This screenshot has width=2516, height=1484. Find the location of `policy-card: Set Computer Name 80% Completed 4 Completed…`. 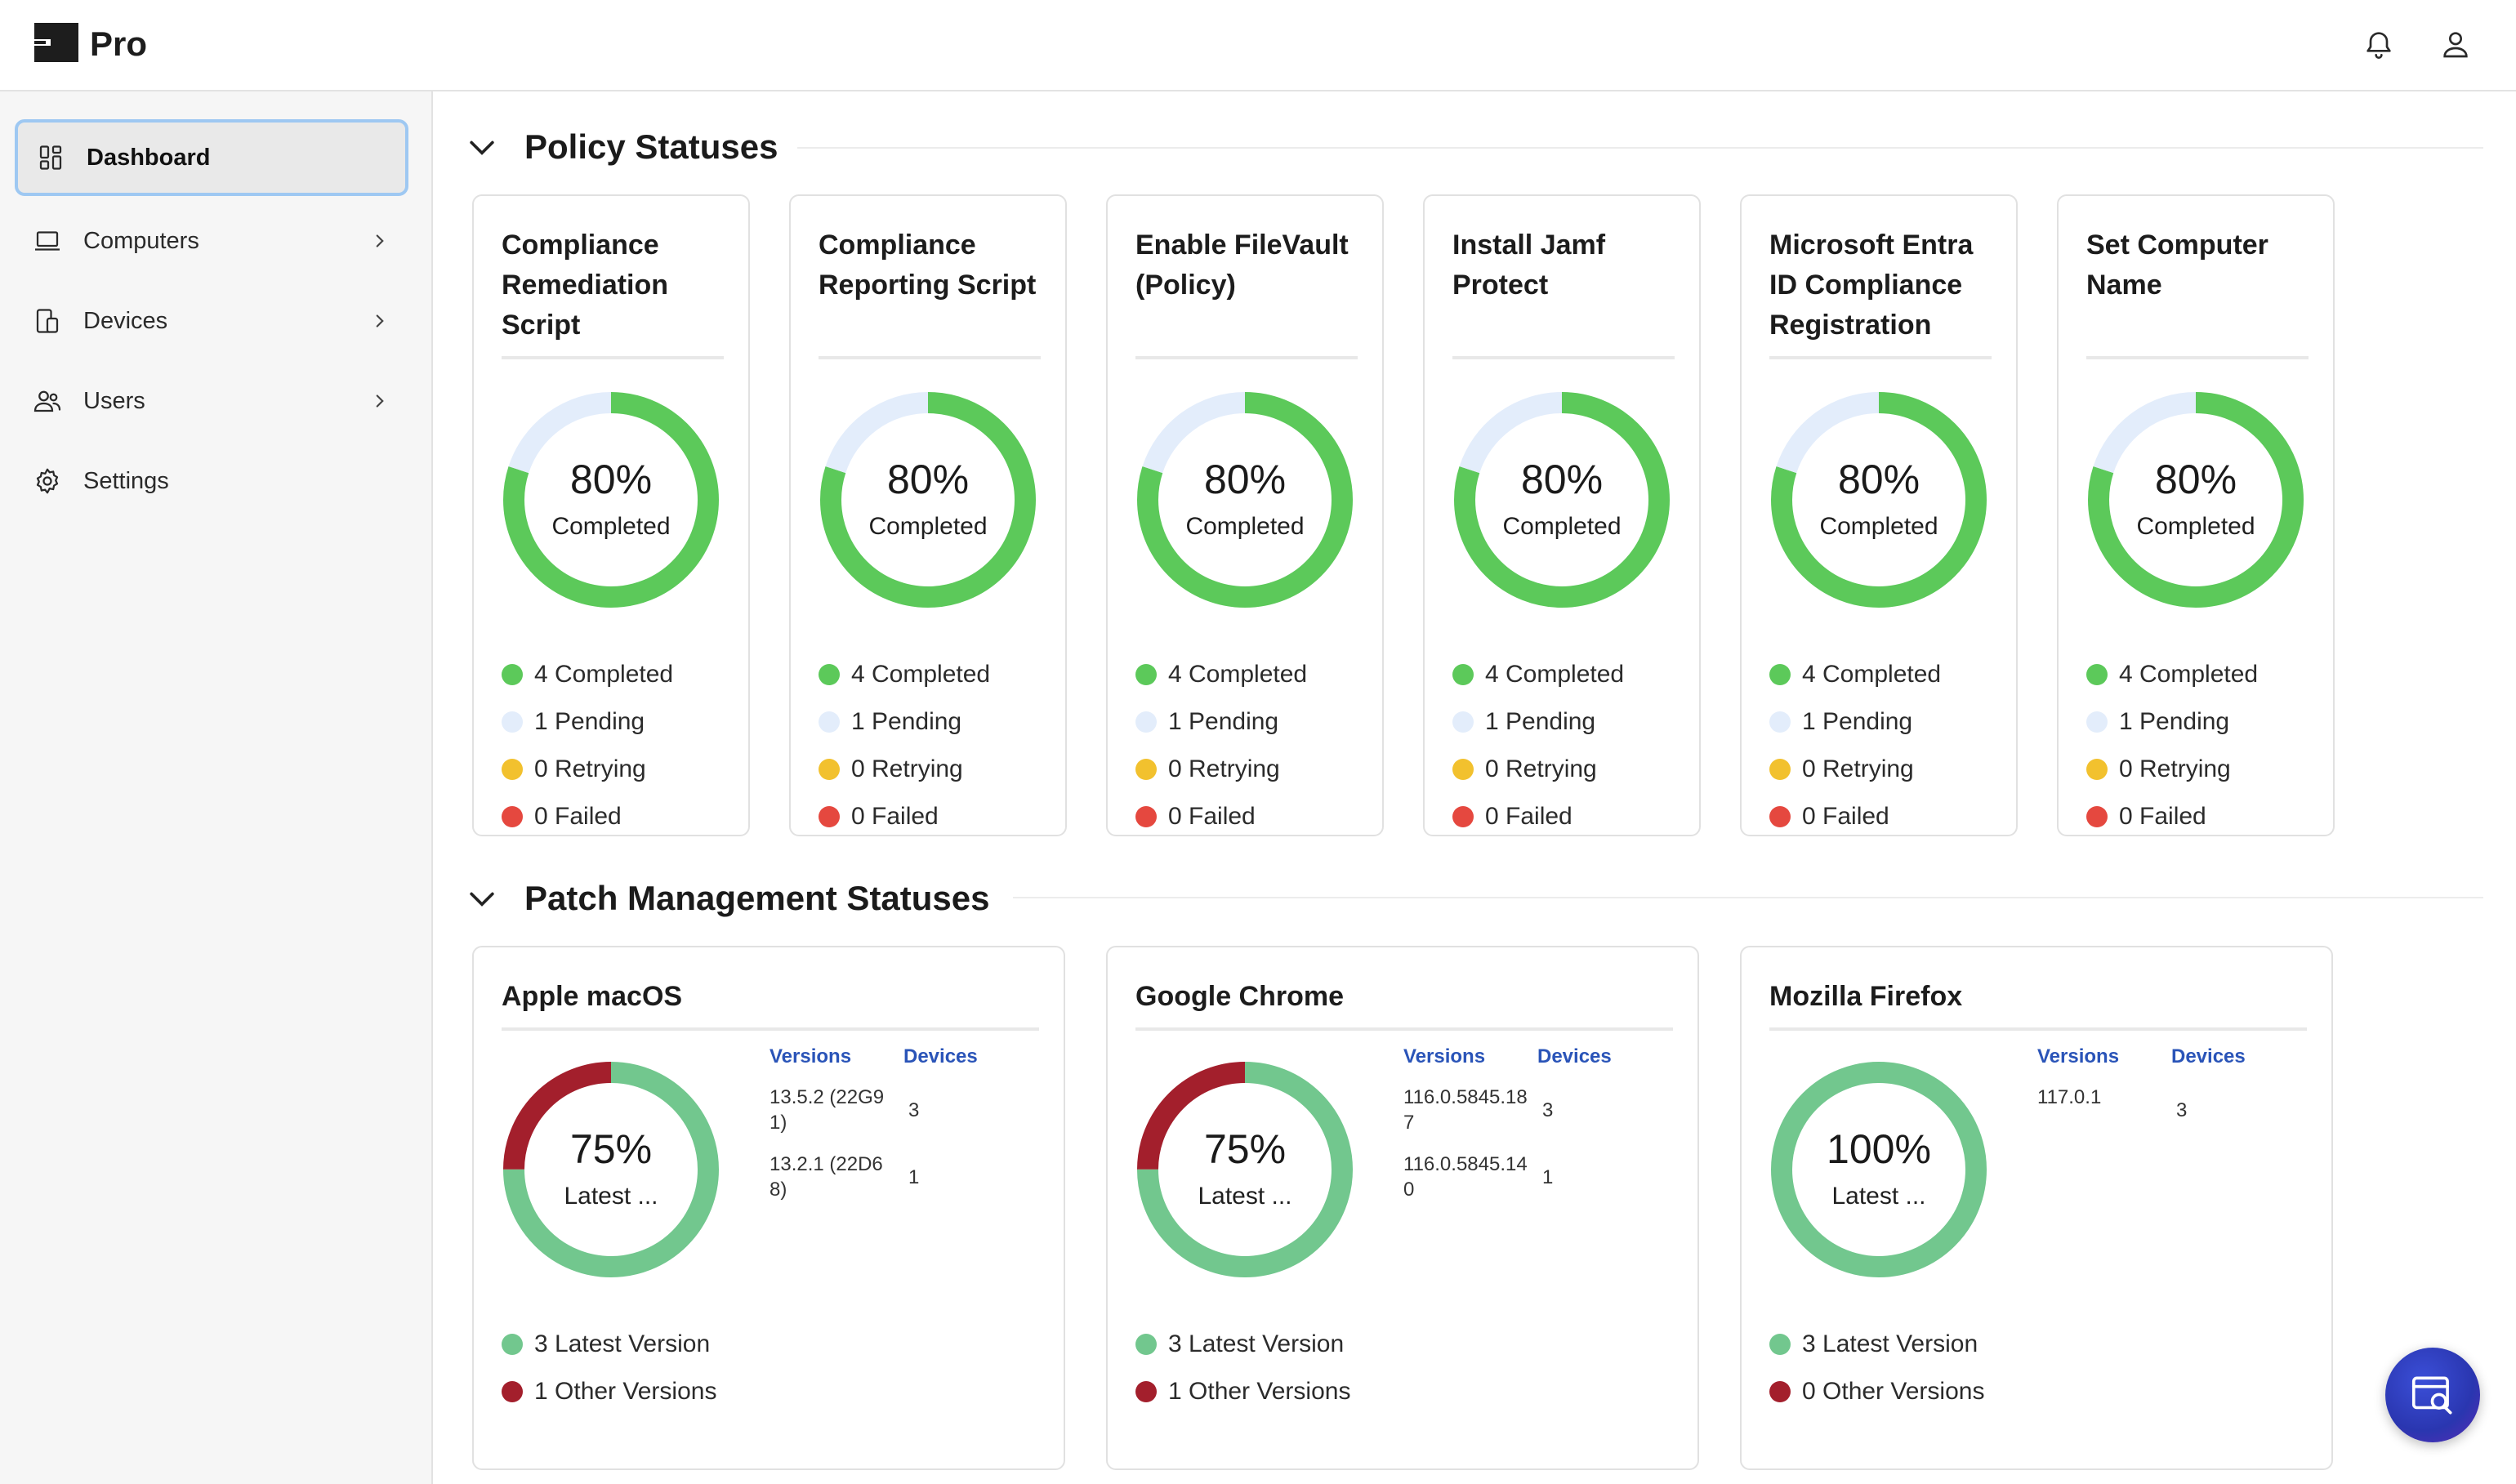

policy-card: Set Computer Name 80% Completed 4 Completed… is located at coordinates (2196, 515).